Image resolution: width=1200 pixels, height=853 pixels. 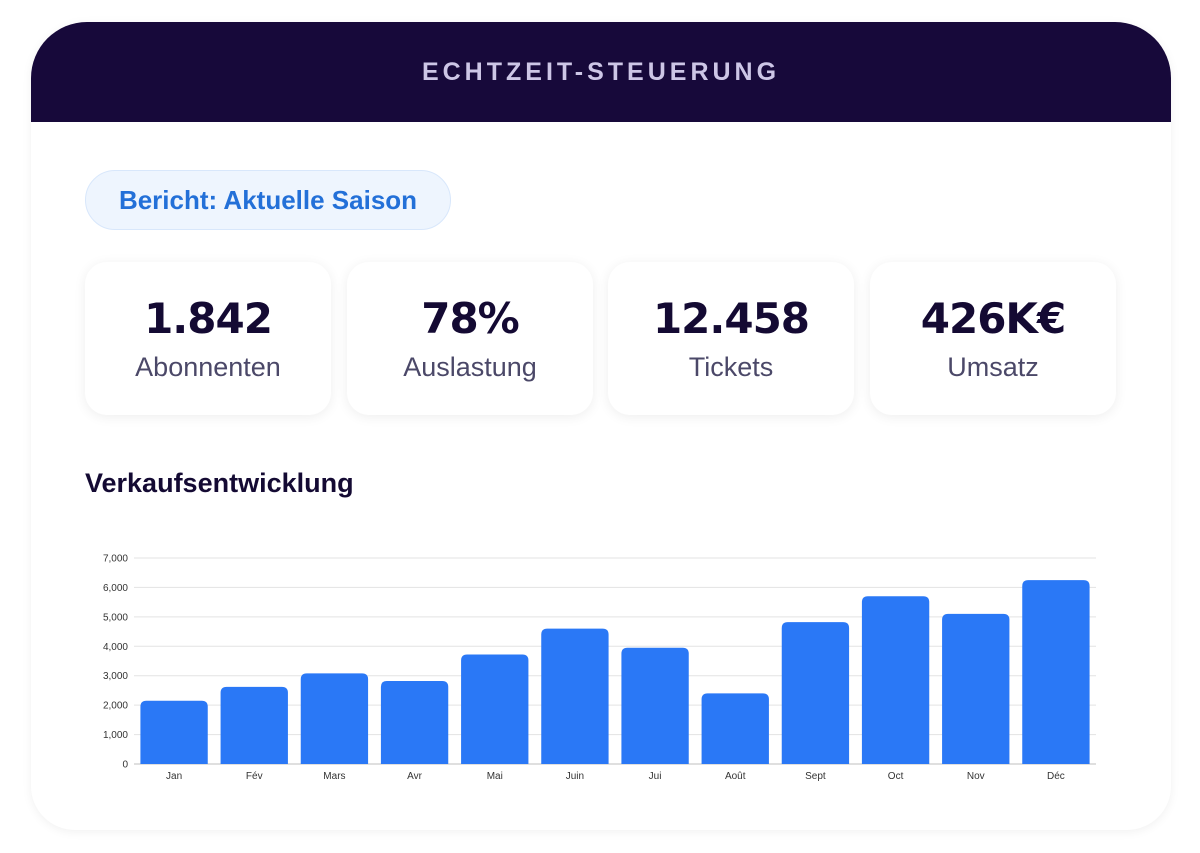 I want to click on y-tick-label: 2,000, so click(x=115, y=706).